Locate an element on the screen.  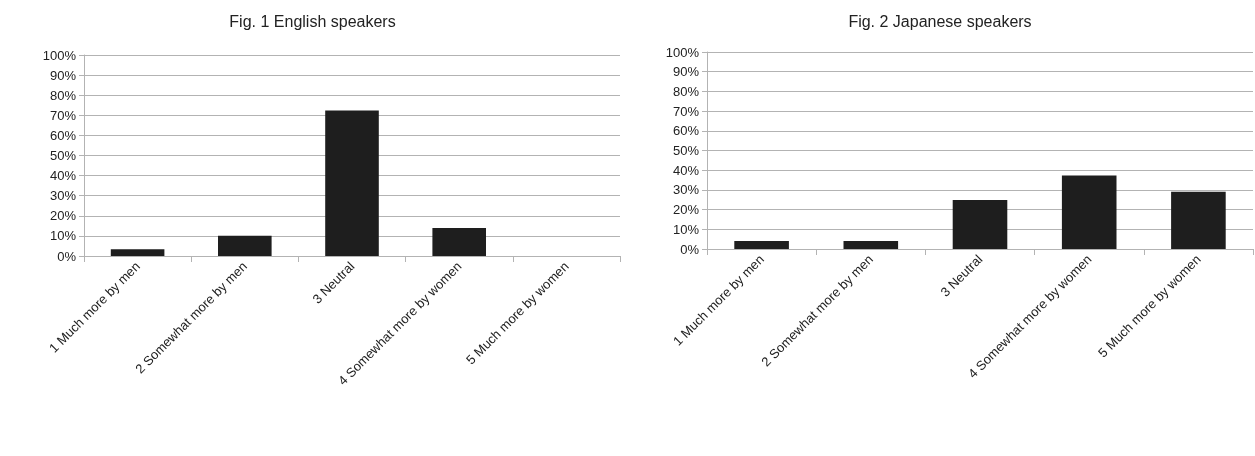
chart-title: Fig. 2 Japanese speakers is located at coordinates (940, 21).